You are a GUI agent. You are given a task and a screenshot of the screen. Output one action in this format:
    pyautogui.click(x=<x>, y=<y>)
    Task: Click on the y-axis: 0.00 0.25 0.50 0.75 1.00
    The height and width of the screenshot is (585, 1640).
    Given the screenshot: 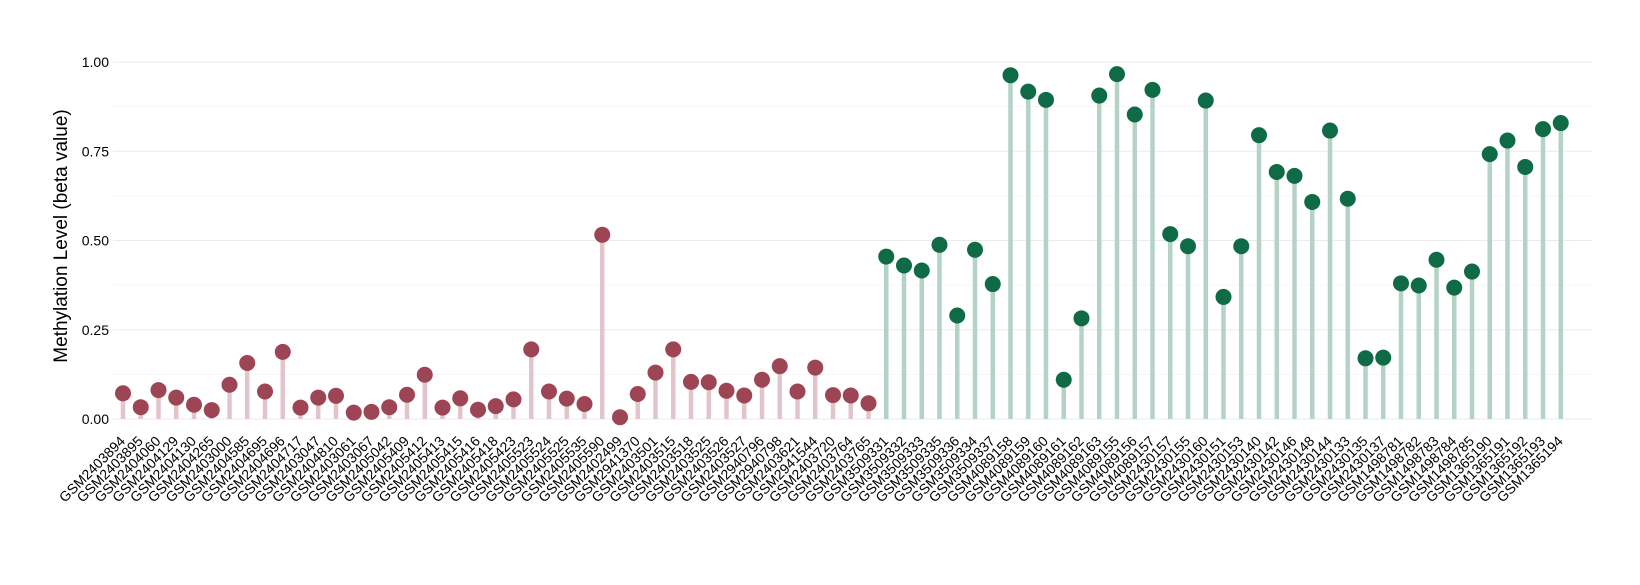 What is the action you would take?
    pyautogui.click(x=95, y=240)
    